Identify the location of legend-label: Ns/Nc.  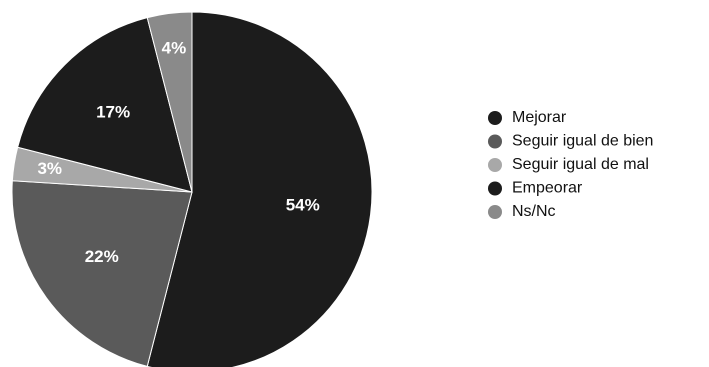
(534, 211).